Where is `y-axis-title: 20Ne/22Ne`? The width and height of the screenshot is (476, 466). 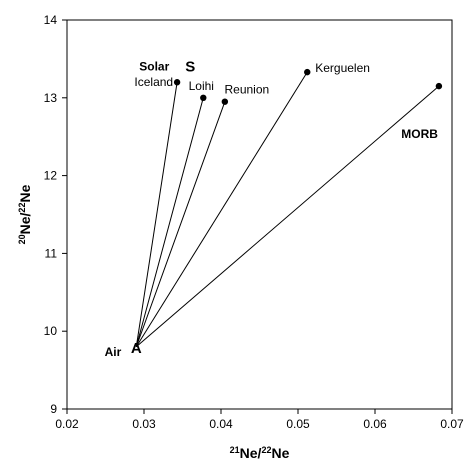
y-axis-title: 20Ne/22Ne is located at coordinates (25, 214).